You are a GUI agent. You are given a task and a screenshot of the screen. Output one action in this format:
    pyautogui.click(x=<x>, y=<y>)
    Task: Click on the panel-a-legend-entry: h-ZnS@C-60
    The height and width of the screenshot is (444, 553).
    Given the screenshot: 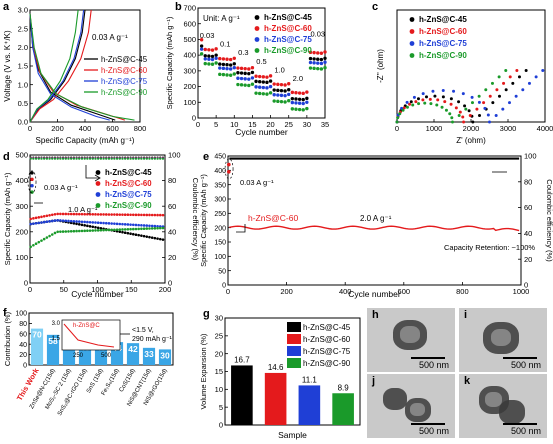 What is the action you would take?
    pyautogui.click(x=124, y=70)
    